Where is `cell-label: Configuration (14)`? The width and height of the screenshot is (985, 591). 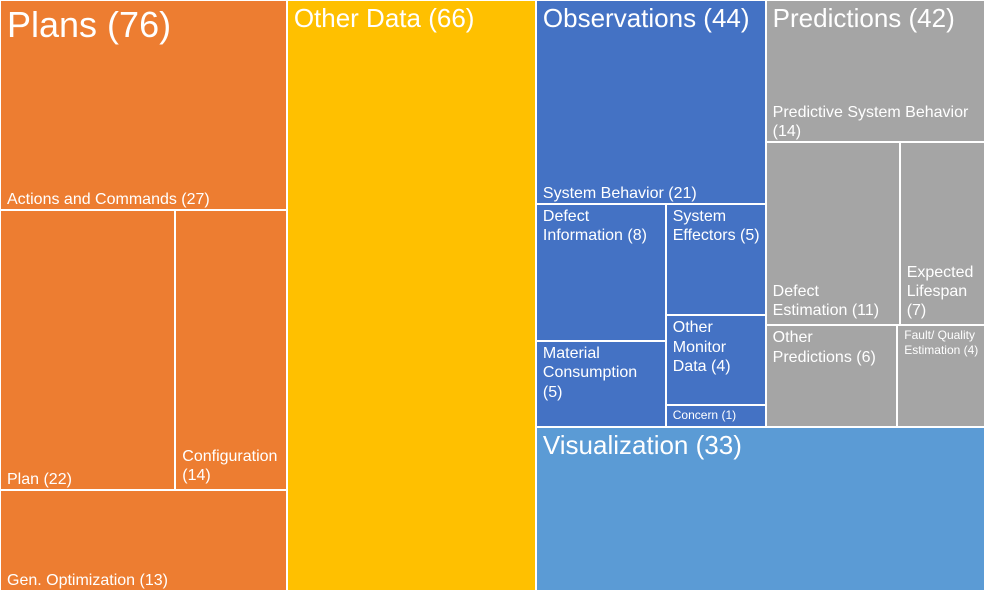
cell-label: Configuration (14) is located at coordinates (231, 350).